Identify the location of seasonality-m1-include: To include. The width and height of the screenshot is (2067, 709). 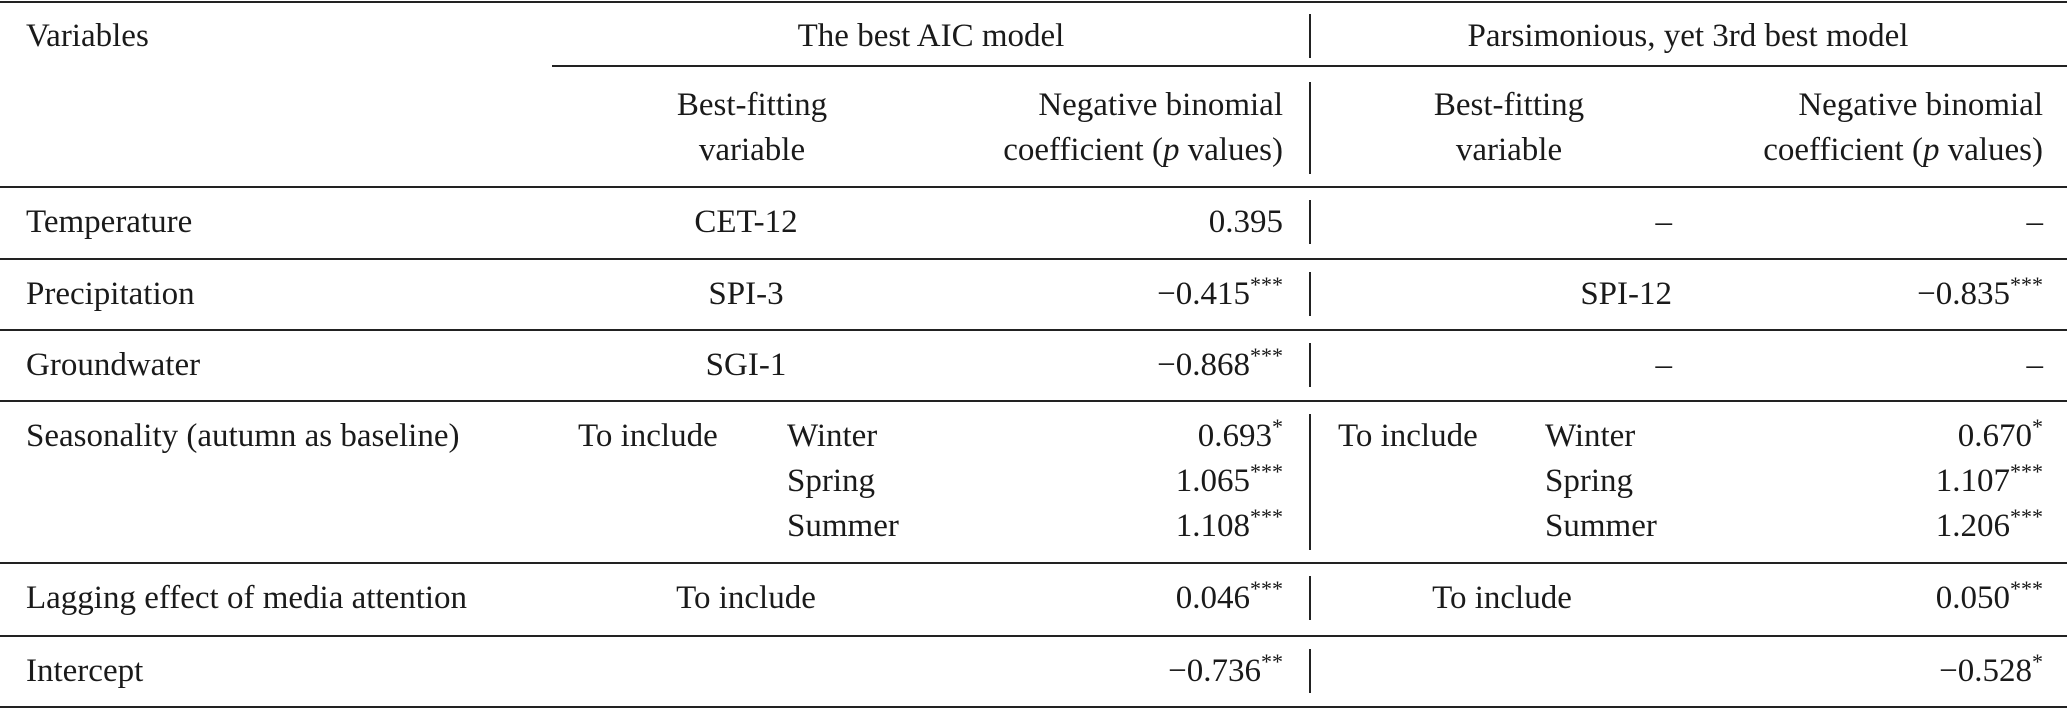
(648, 436).